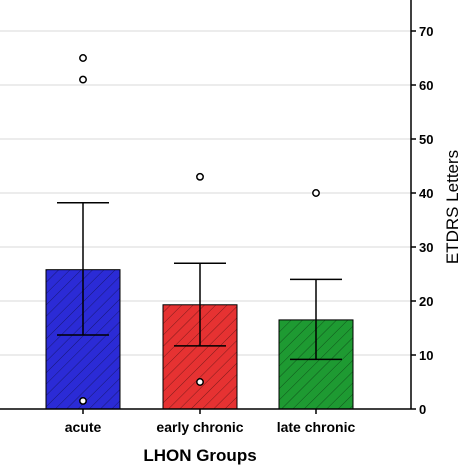 Image resolution: width=474 pixels, height=474 pixels. What do you see at coordinates (422, 409) in the screenshot?
I see `y-tick-label: 0` at bounding box center [422, 409].